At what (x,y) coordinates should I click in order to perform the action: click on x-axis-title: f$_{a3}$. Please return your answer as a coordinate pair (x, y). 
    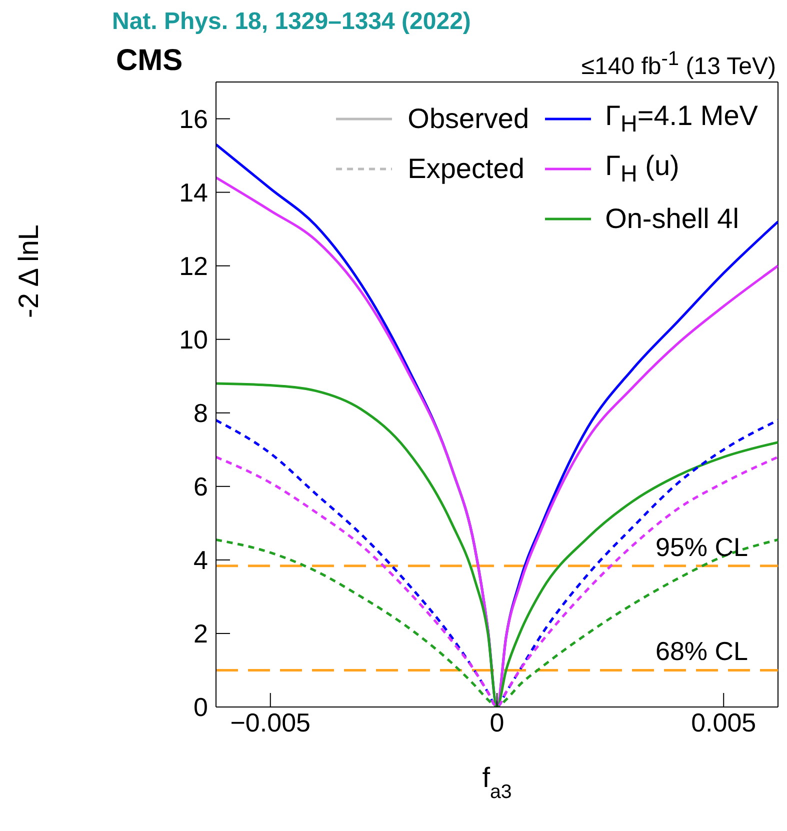
    Looking at the image, I should click on (497, 782).